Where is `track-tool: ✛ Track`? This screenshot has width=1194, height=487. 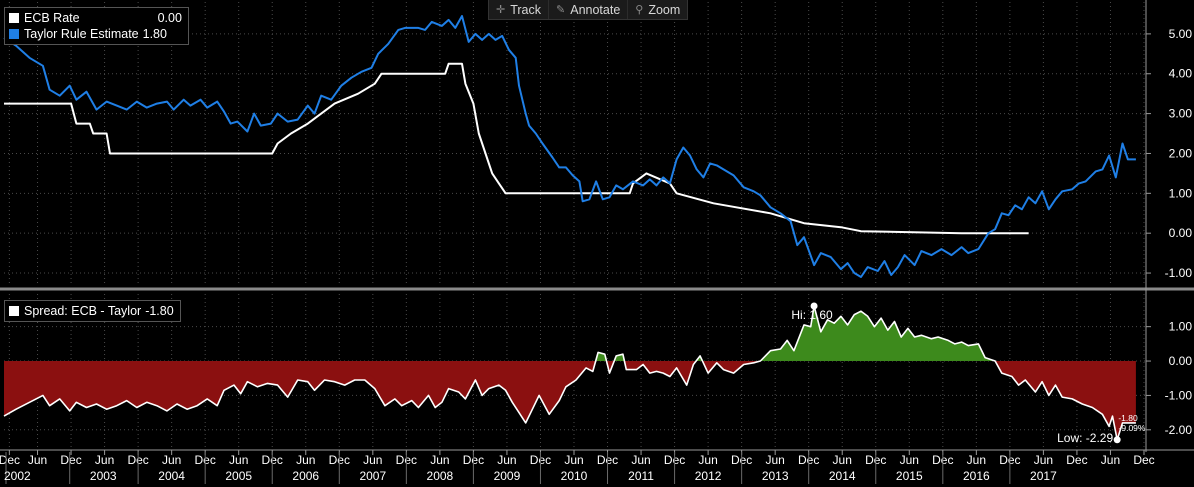 track-tool: ✛ Track is located at coordinates (519, 9).